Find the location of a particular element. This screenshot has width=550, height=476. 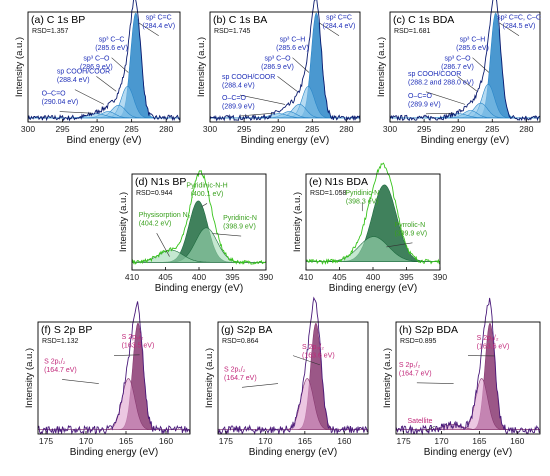

panel-sample: BDA is located at coordinates (447, 330).